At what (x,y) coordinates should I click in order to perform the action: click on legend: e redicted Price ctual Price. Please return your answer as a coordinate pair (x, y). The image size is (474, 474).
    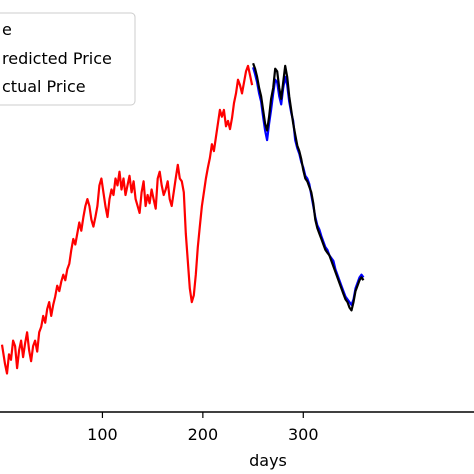
    Looking at the image, I should click on (68, 59).